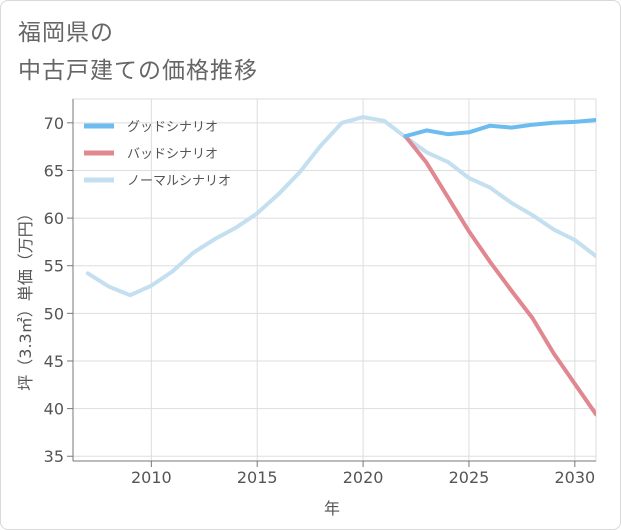 The image size is (621, 530). Describe the element at coordinates (25, 297) in the screenshot. I see `y-axis-label: 坪（3.3㎡）単価（万円）` at that location.